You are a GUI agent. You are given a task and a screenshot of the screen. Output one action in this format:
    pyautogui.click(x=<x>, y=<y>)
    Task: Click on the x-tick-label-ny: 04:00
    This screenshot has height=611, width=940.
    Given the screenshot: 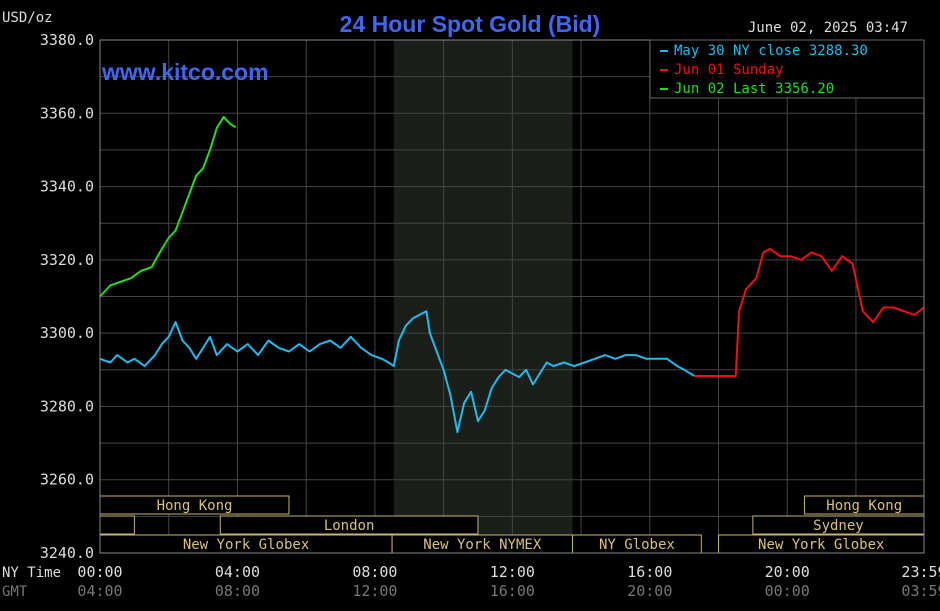 What is the action you would take?
    pyautogui.click(x=237, y=572)
    